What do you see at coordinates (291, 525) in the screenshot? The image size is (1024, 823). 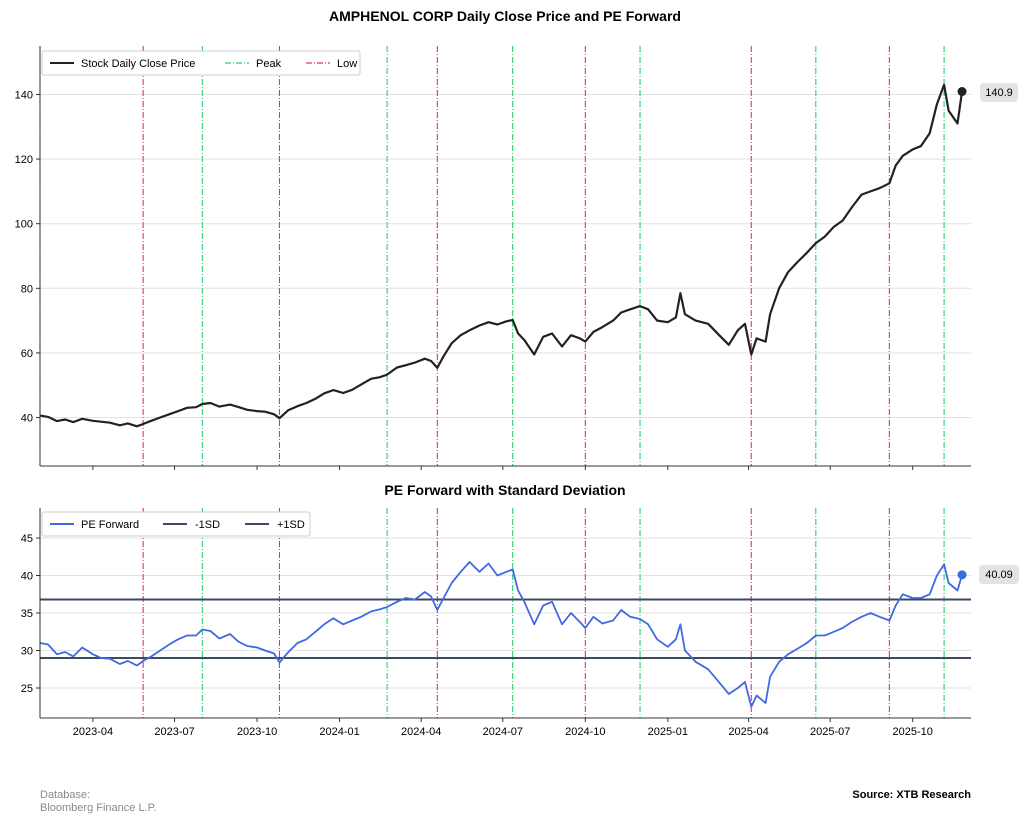 I see `legend-label-plus1sd: +1SD` at bounding box center [291, 525].